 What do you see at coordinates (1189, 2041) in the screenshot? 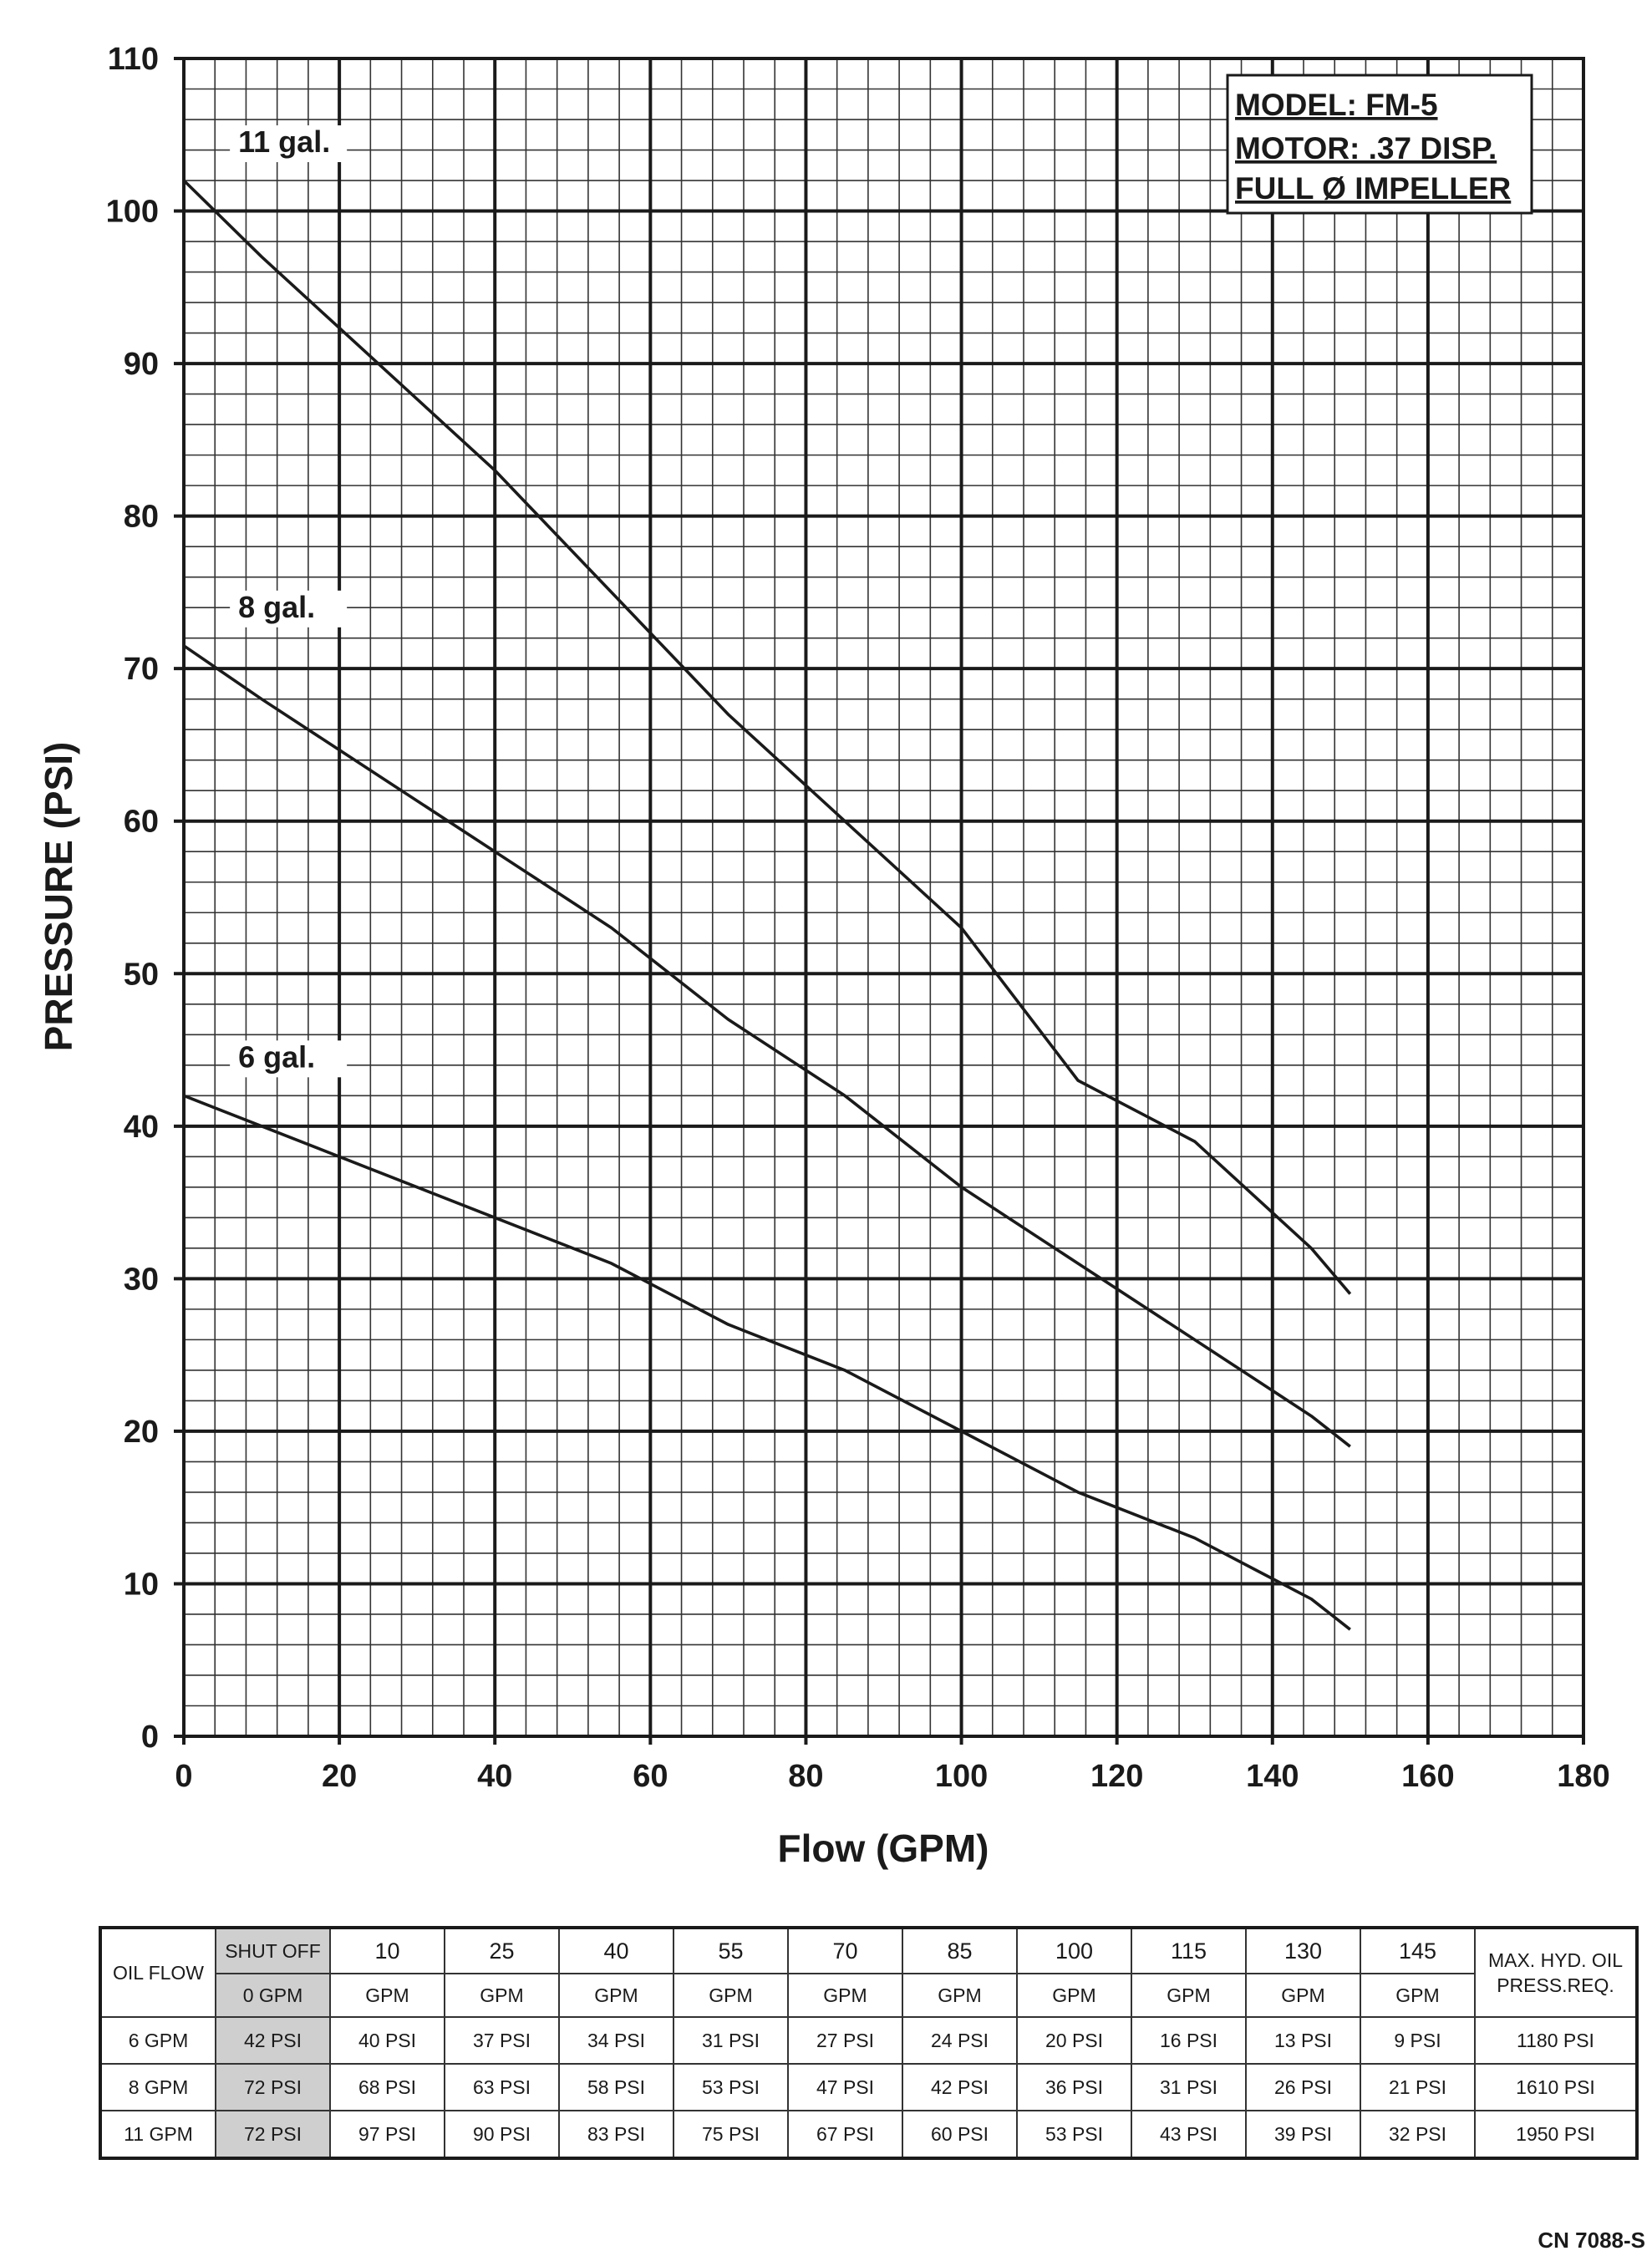
I see `pressure-cell: 16 PSI` at bounding box center [1189, 2041].